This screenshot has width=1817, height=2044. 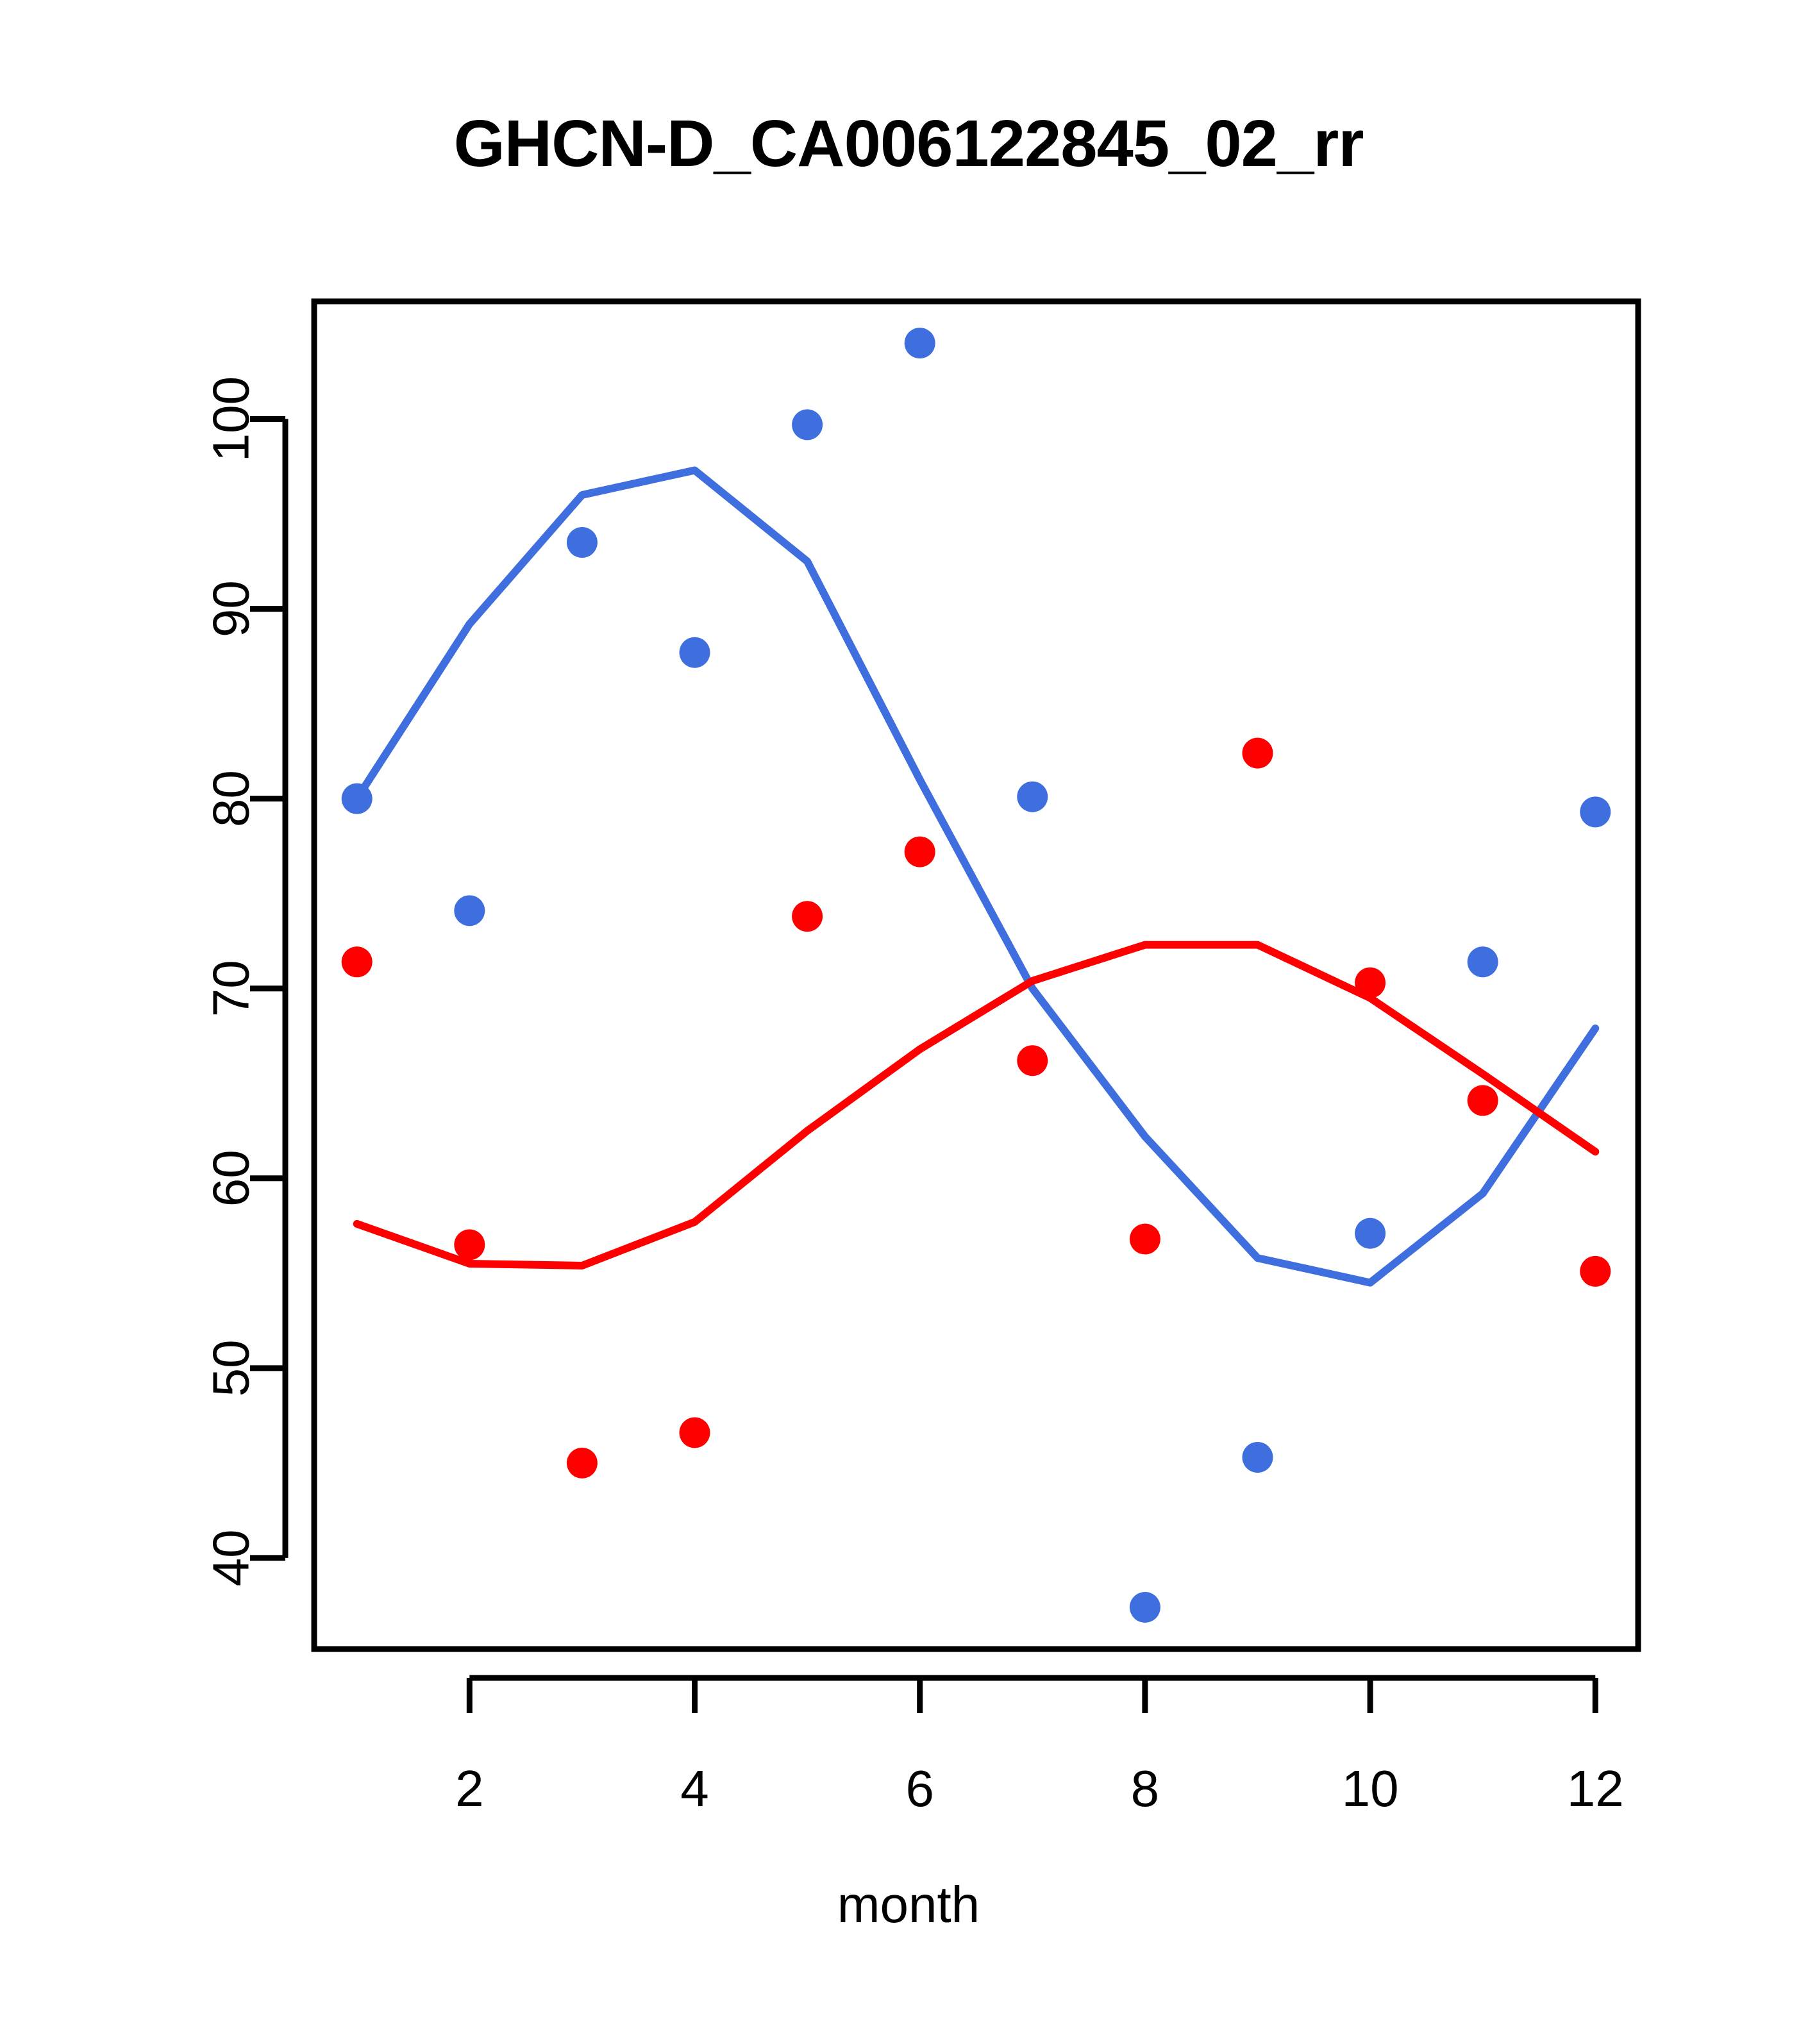 What do you see at coordinates (977, 1105) in the screenshot?
I see `red-smooth-line` at bounding box center [977, 1105].